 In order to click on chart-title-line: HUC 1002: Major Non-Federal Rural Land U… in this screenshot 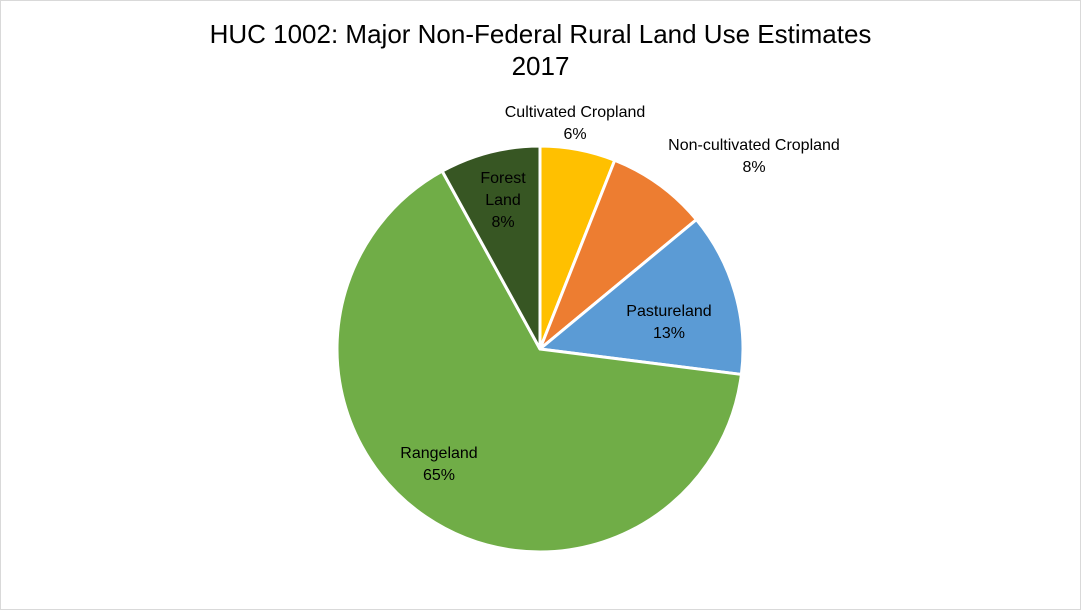, I will do `click(540, 34)`.